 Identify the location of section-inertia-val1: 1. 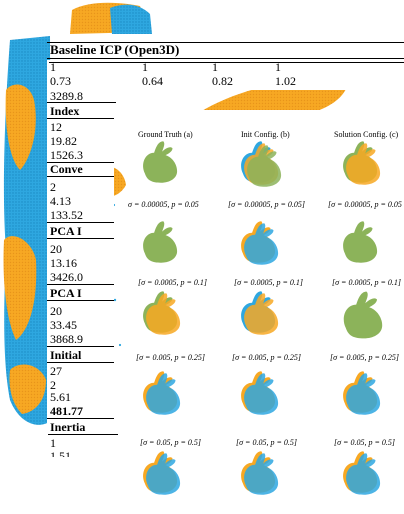
(53, 443).